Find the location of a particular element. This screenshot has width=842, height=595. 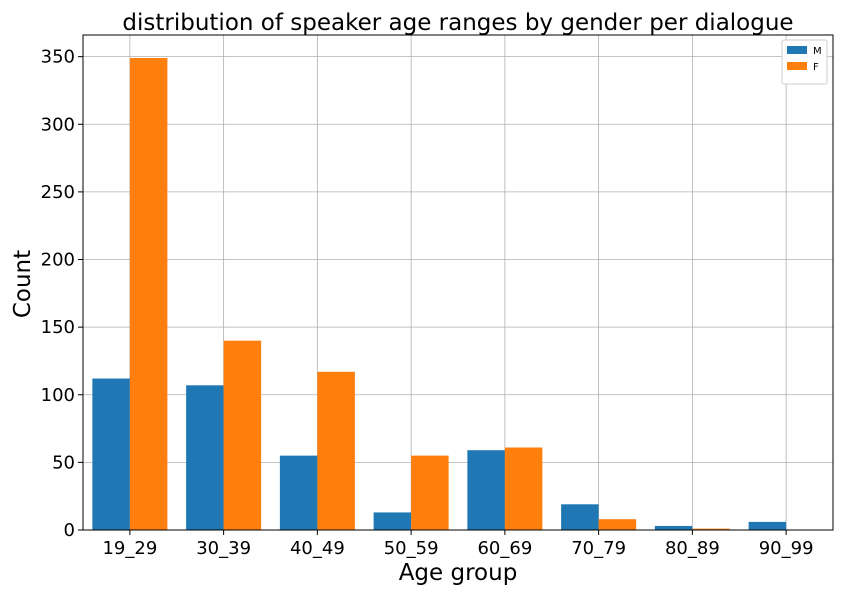

y-tick-label: 200 is located at coordinates (58, 260).